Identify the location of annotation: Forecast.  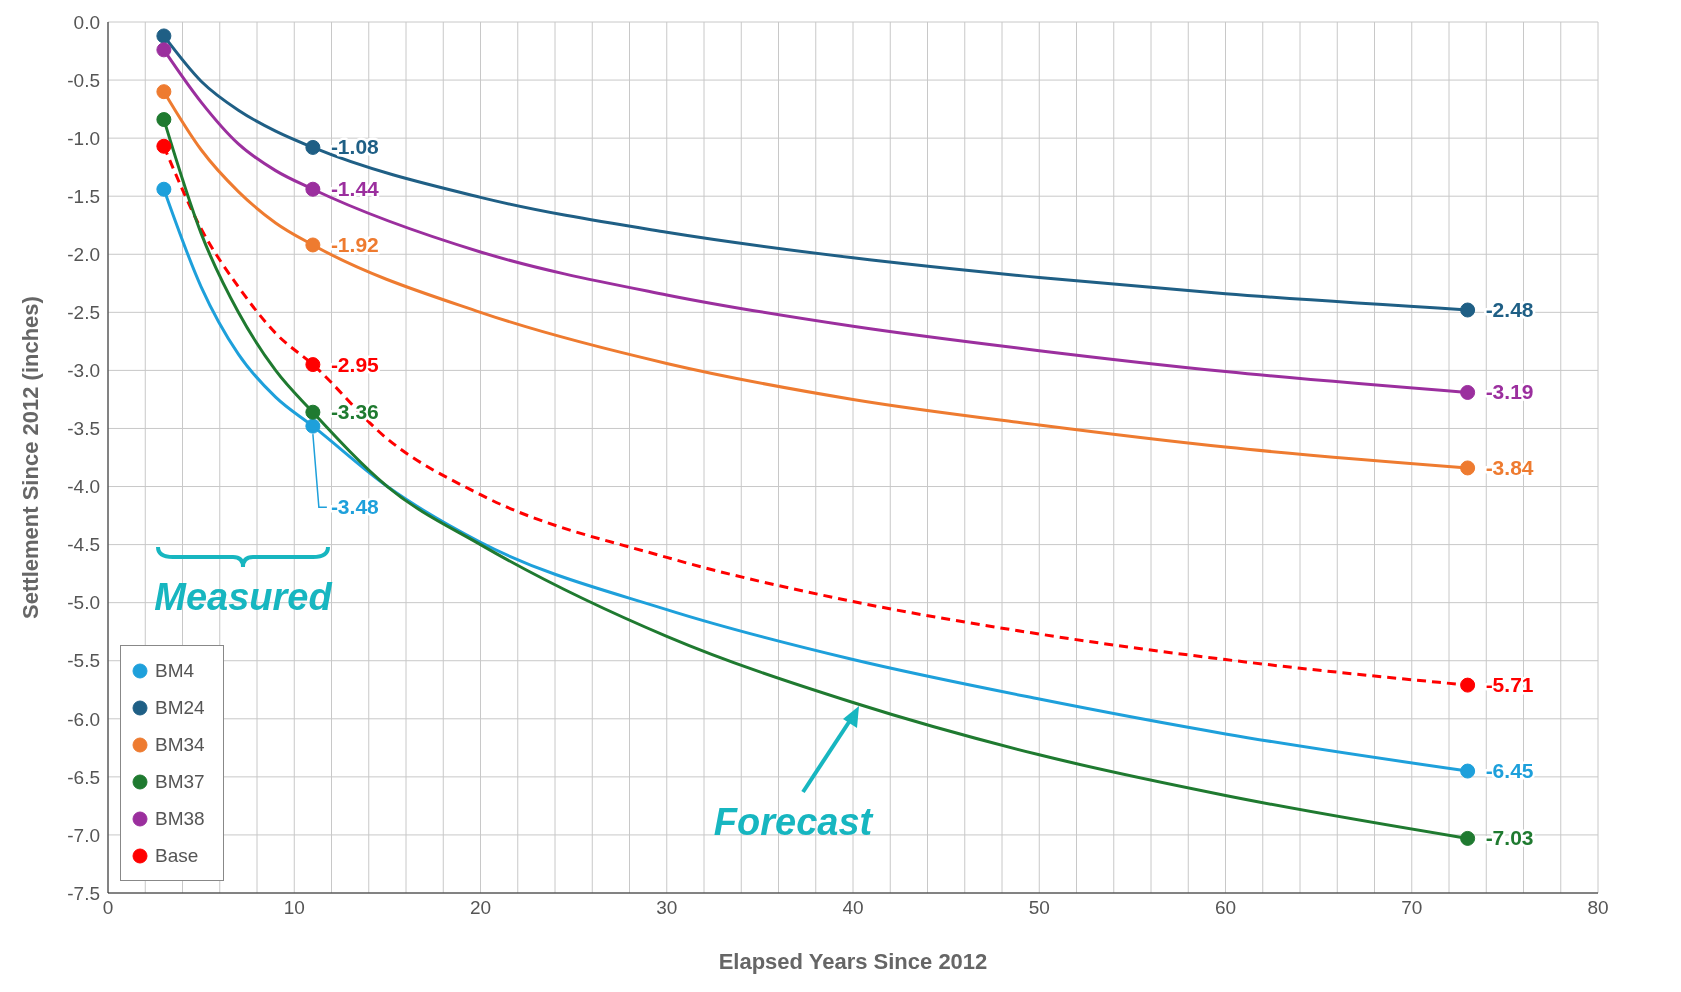
(793, 822).